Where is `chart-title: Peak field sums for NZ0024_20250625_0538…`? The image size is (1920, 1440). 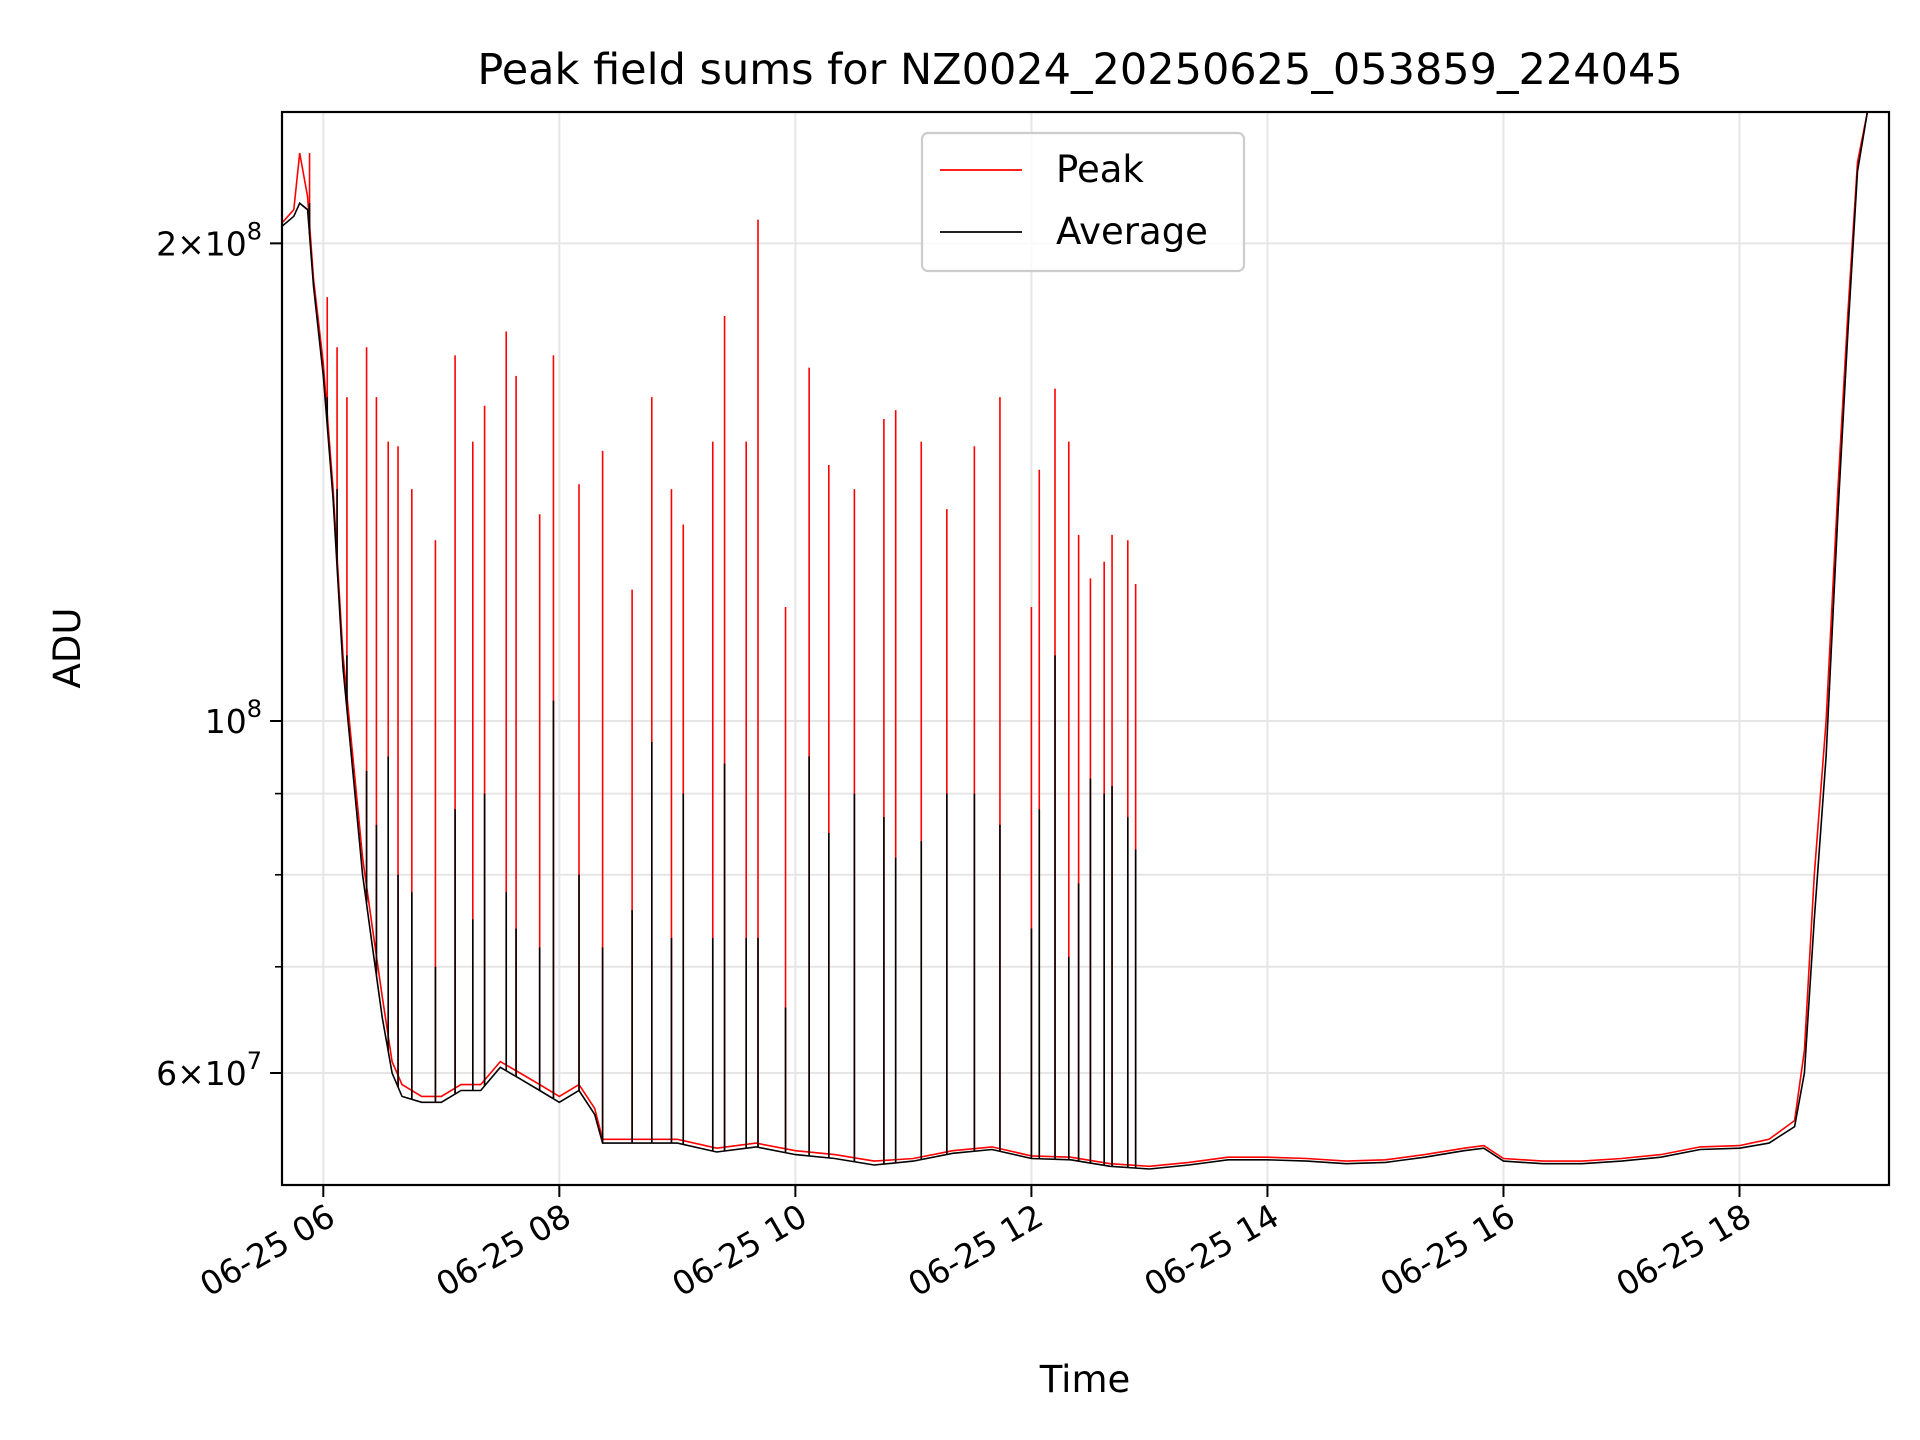 chart-title: Peak field sums for NZ0024_20250625_0538… is located at coordinates (1079, 70).